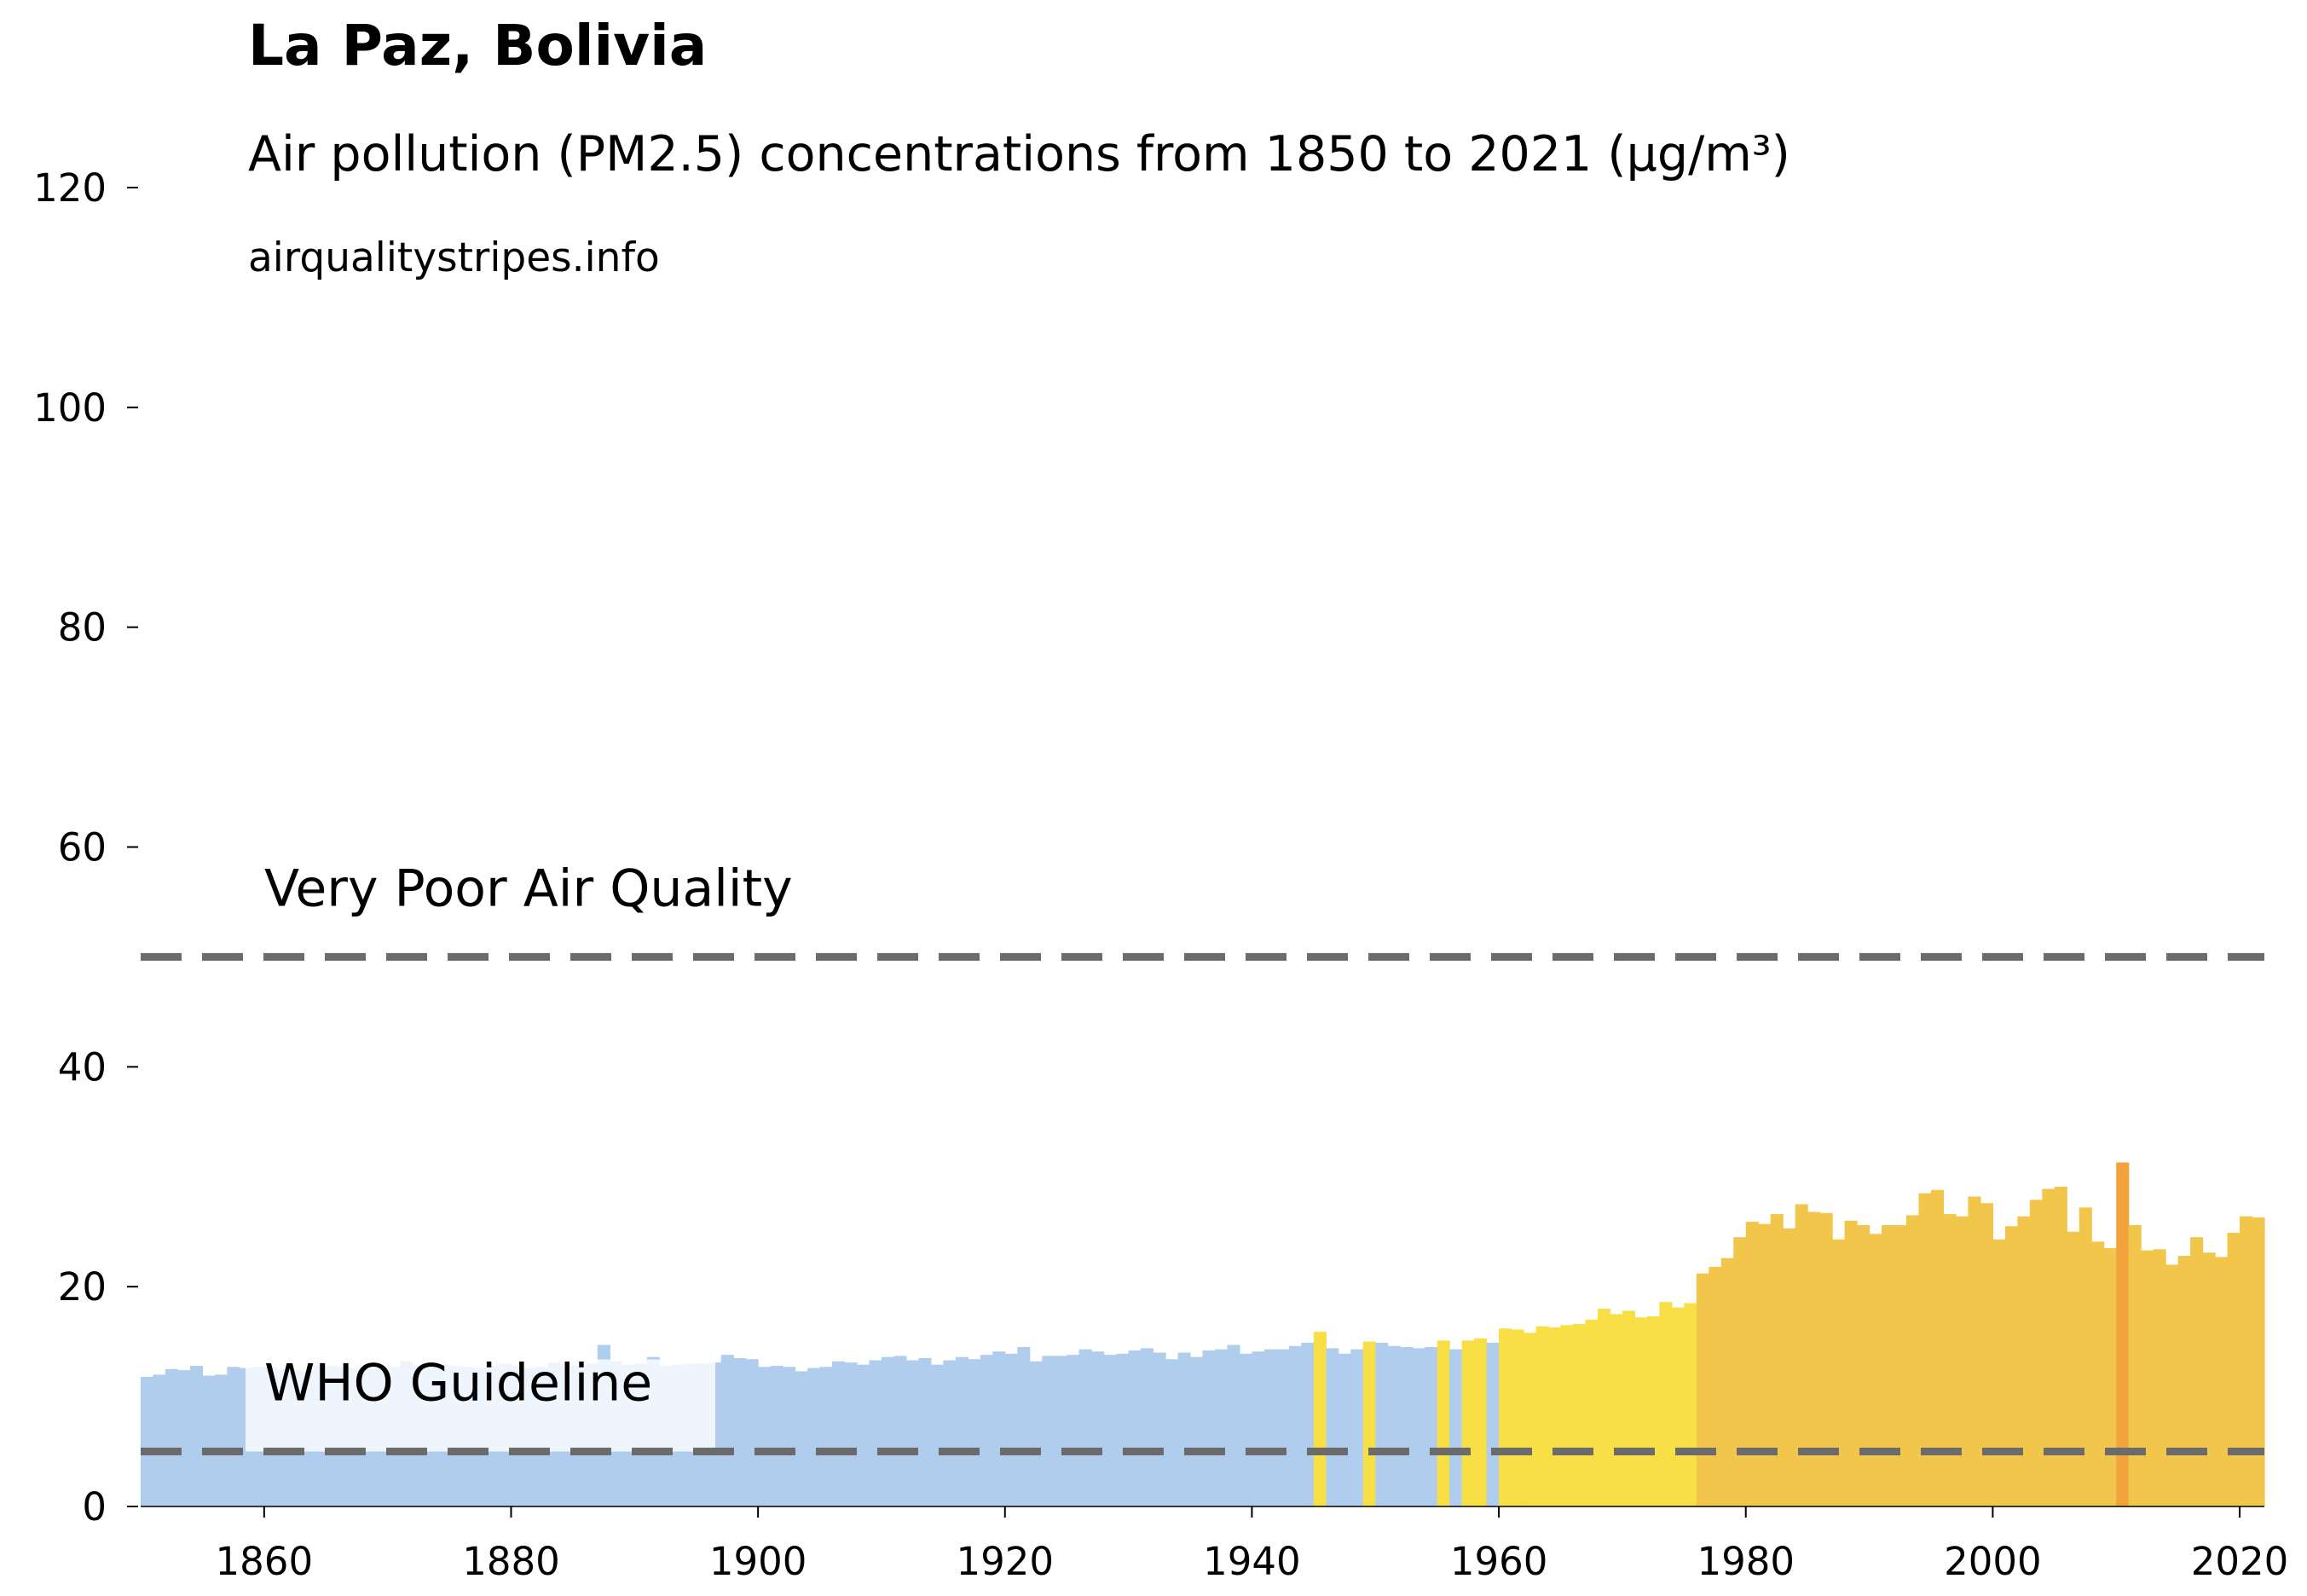 This screenshot has height=1596, width=2307. I want to click on x-tick-label: 1860, so click(265, 1561).